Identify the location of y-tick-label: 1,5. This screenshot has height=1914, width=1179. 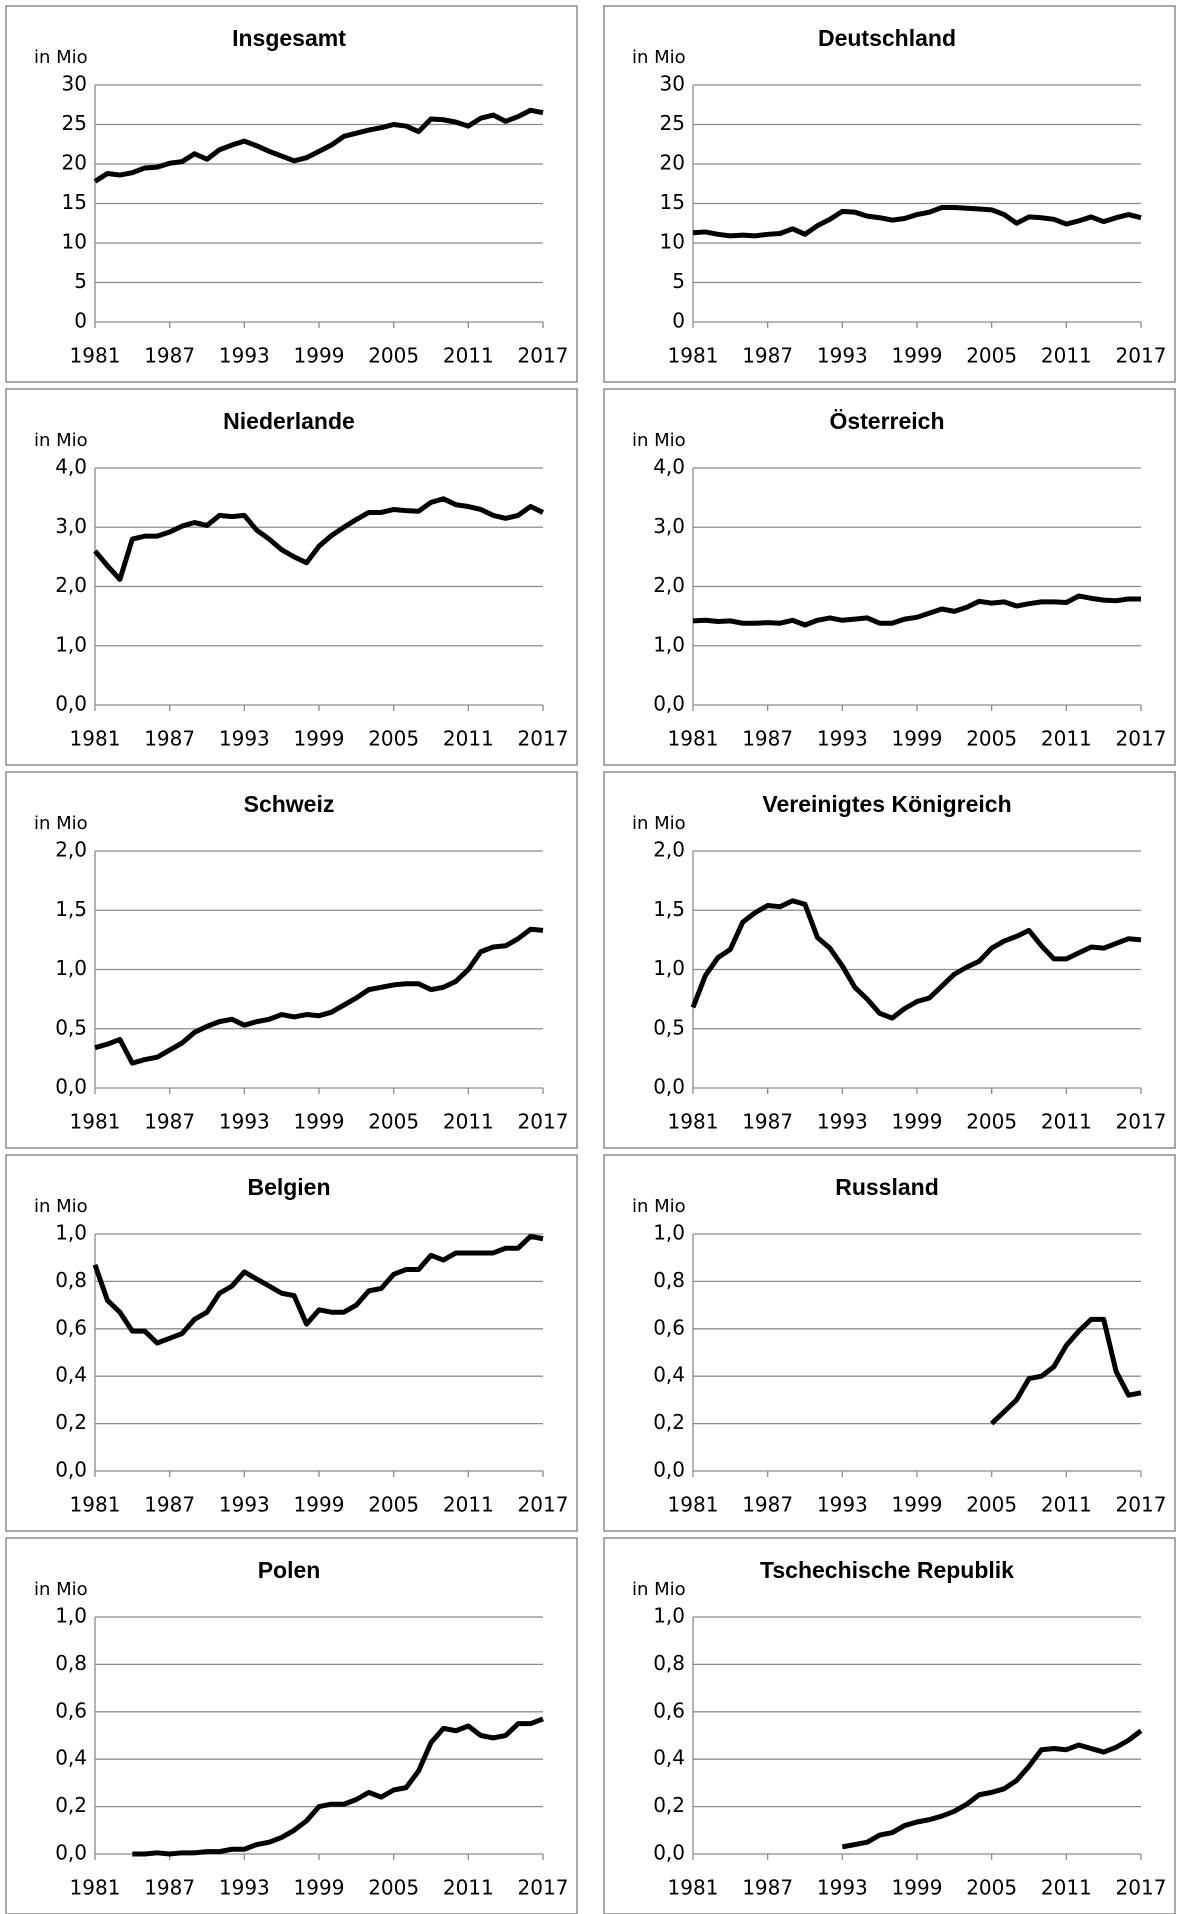
(71, 909).